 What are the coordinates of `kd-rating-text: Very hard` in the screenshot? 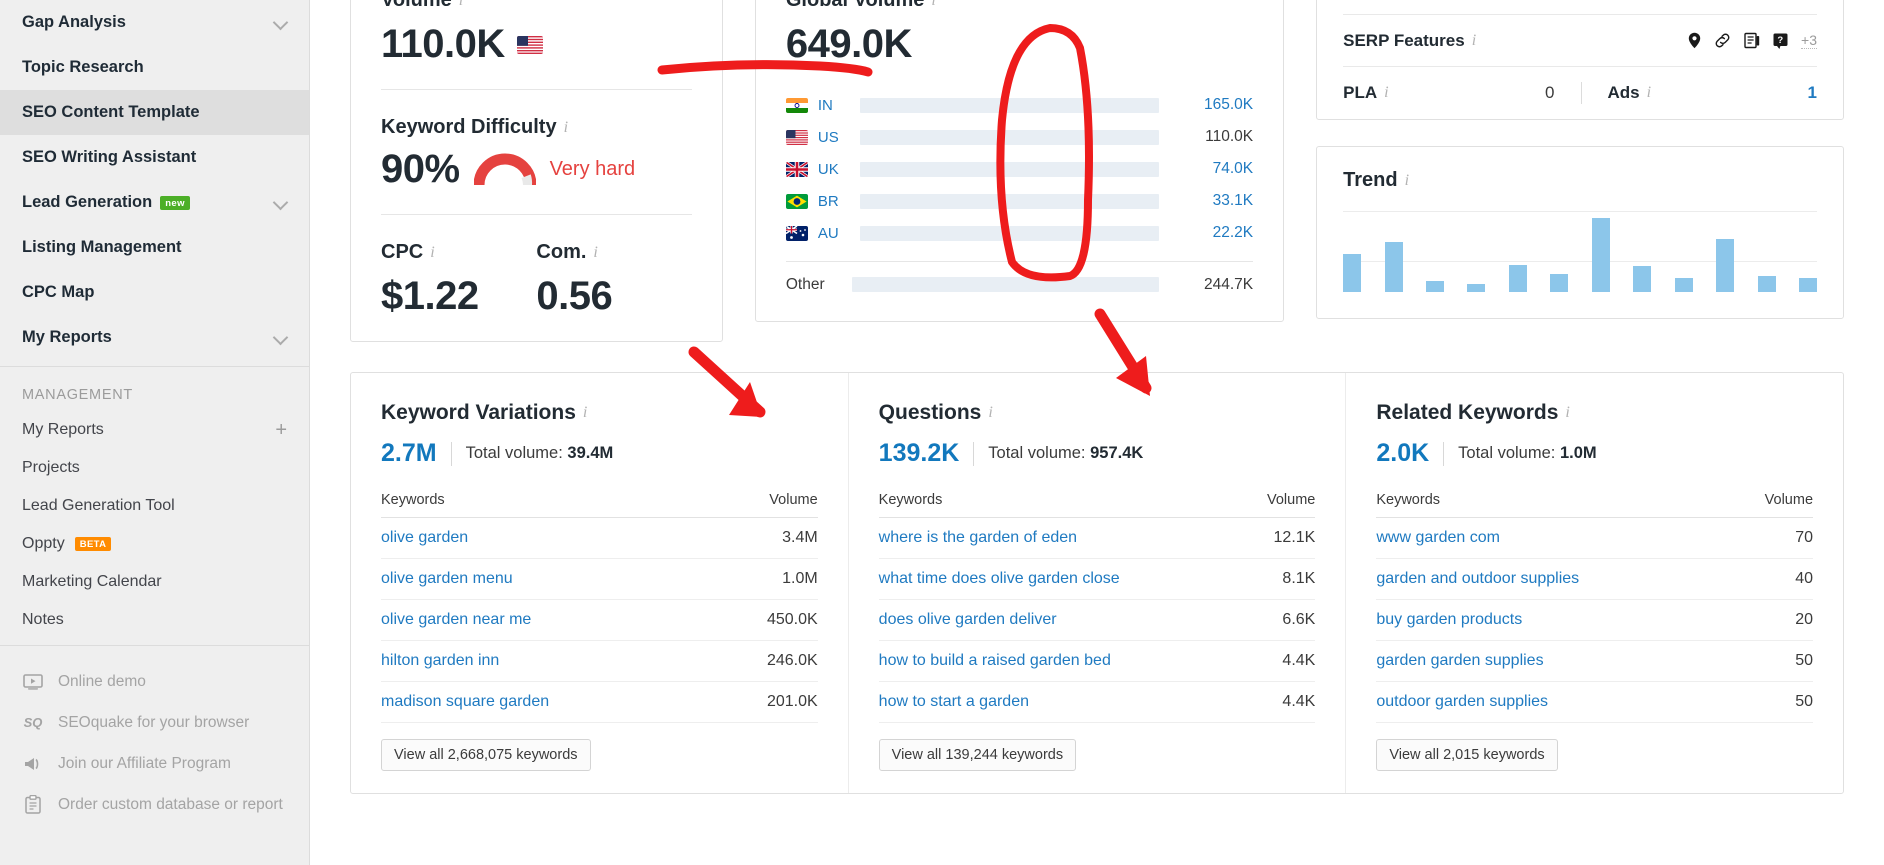 It's located at (592, 169).